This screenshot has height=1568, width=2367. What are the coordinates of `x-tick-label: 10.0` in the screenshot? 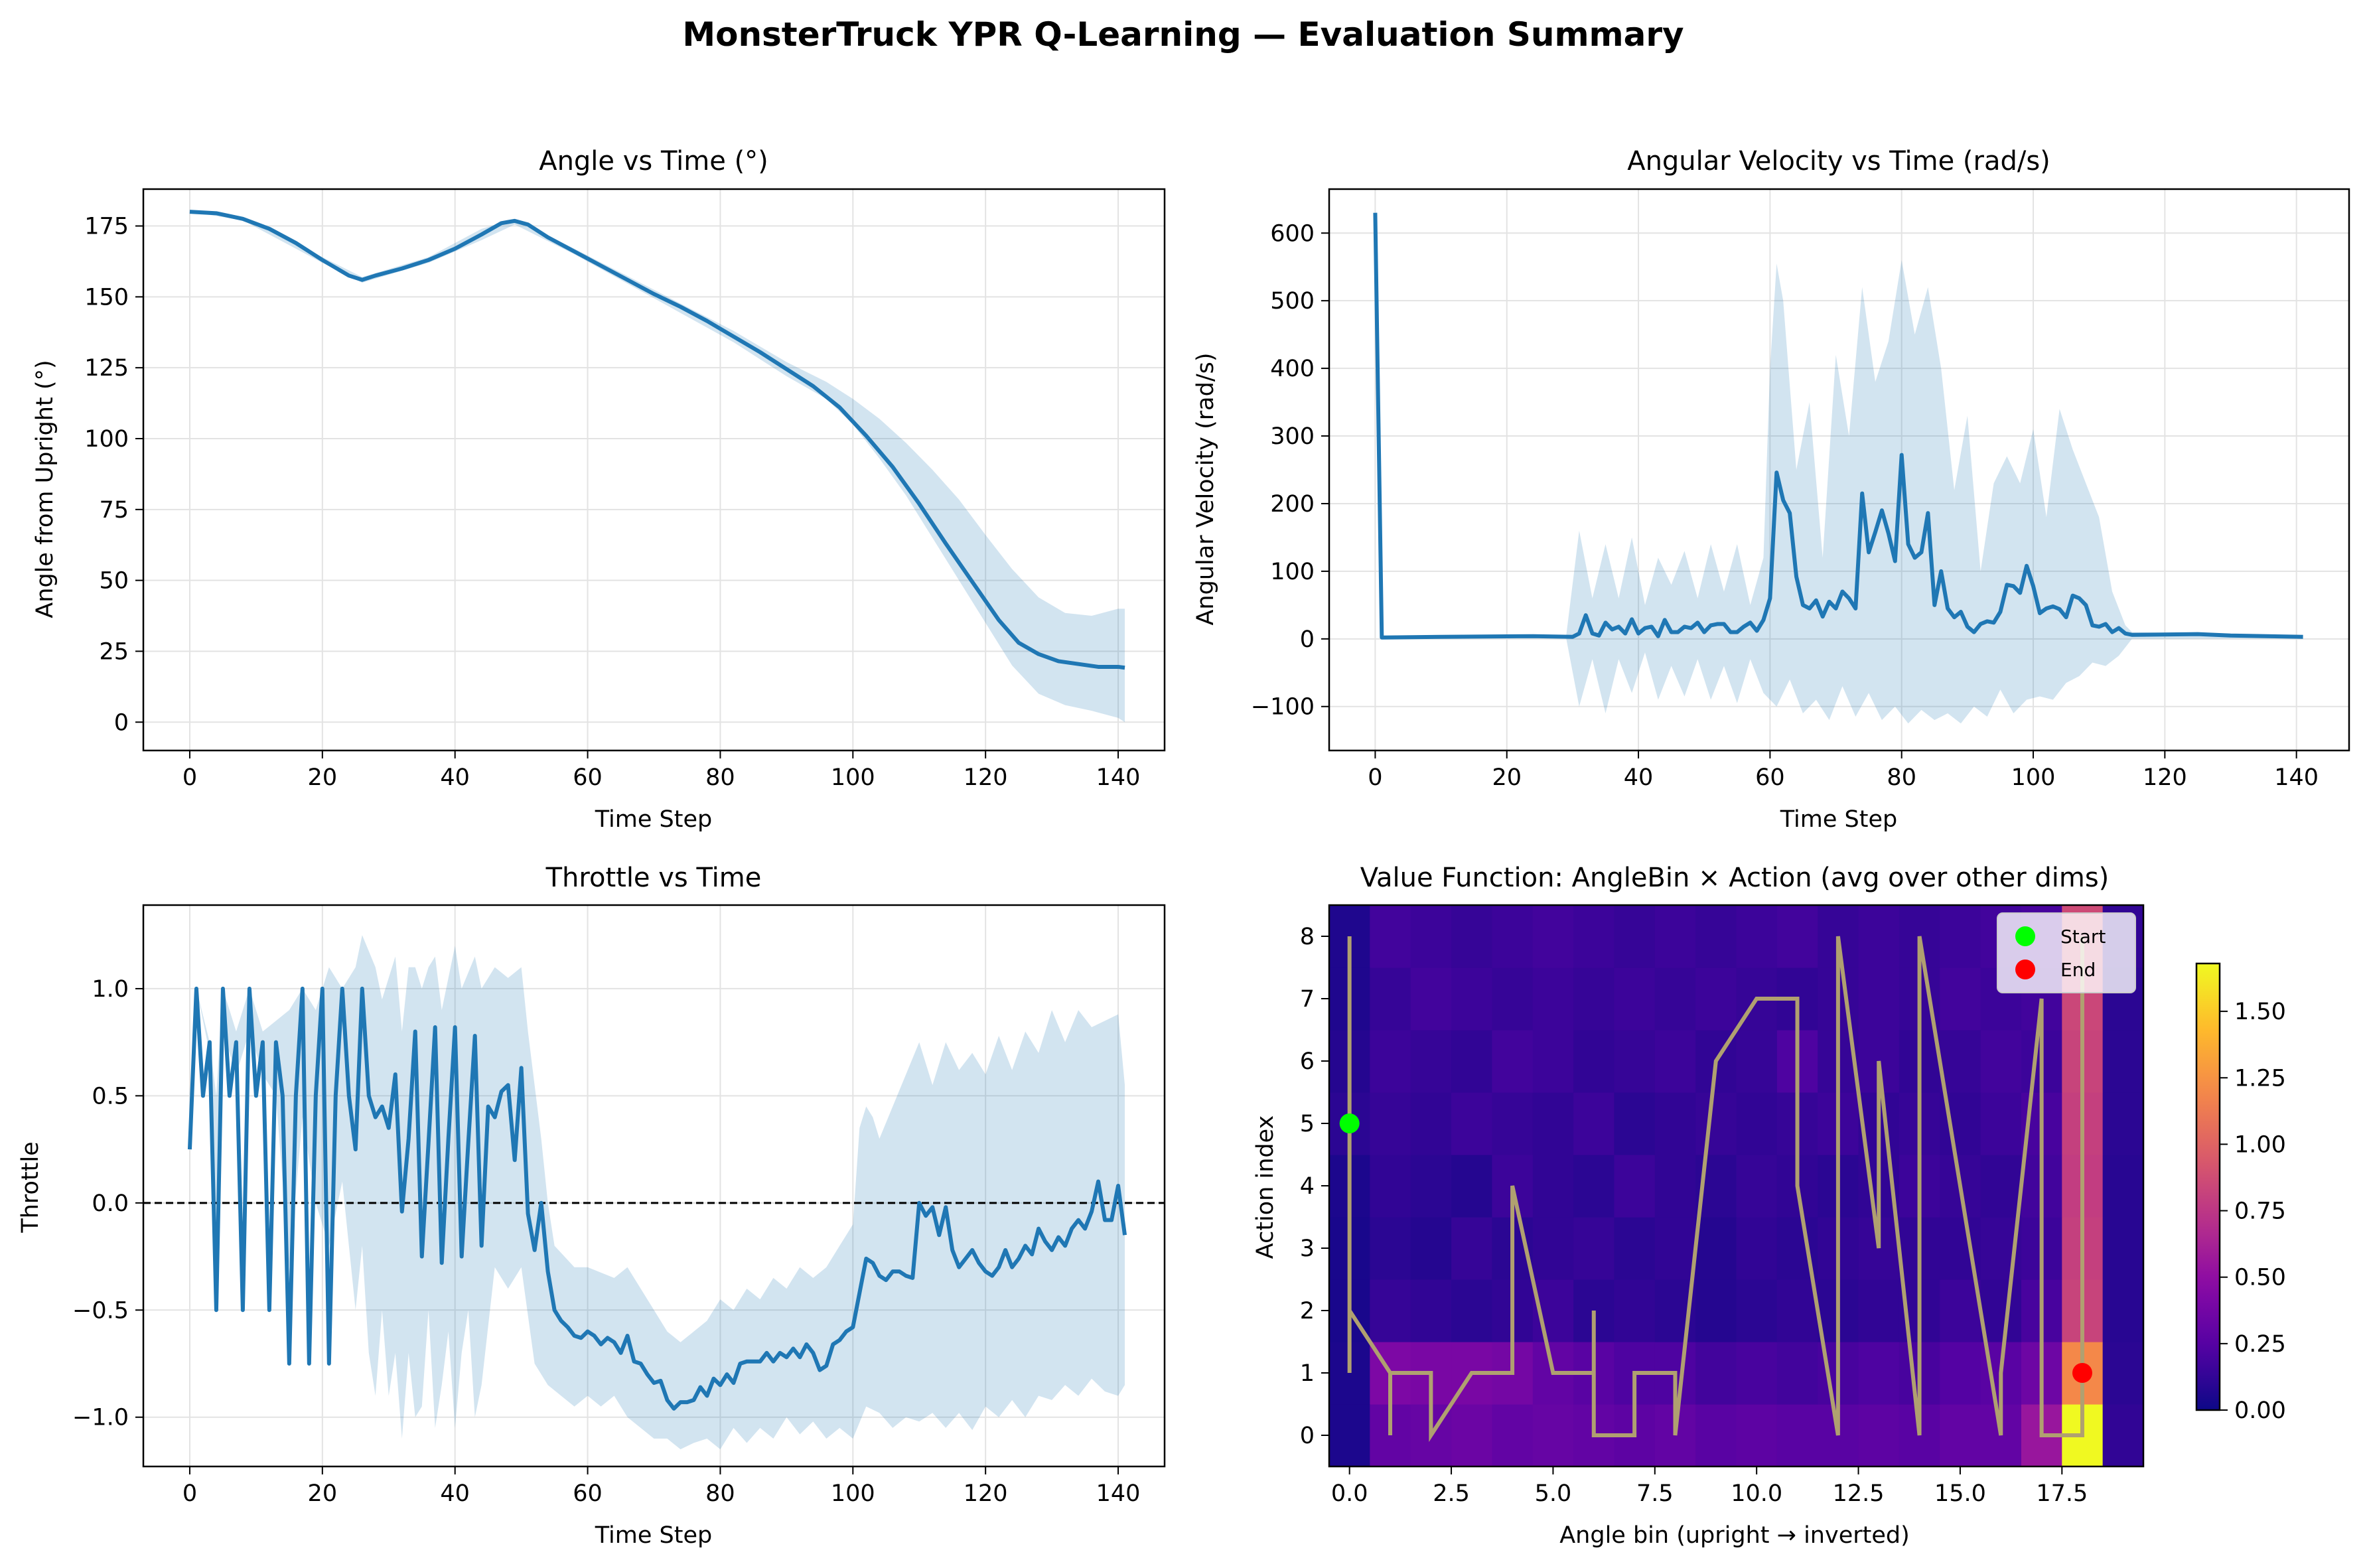 It's located at (1757, 1493).